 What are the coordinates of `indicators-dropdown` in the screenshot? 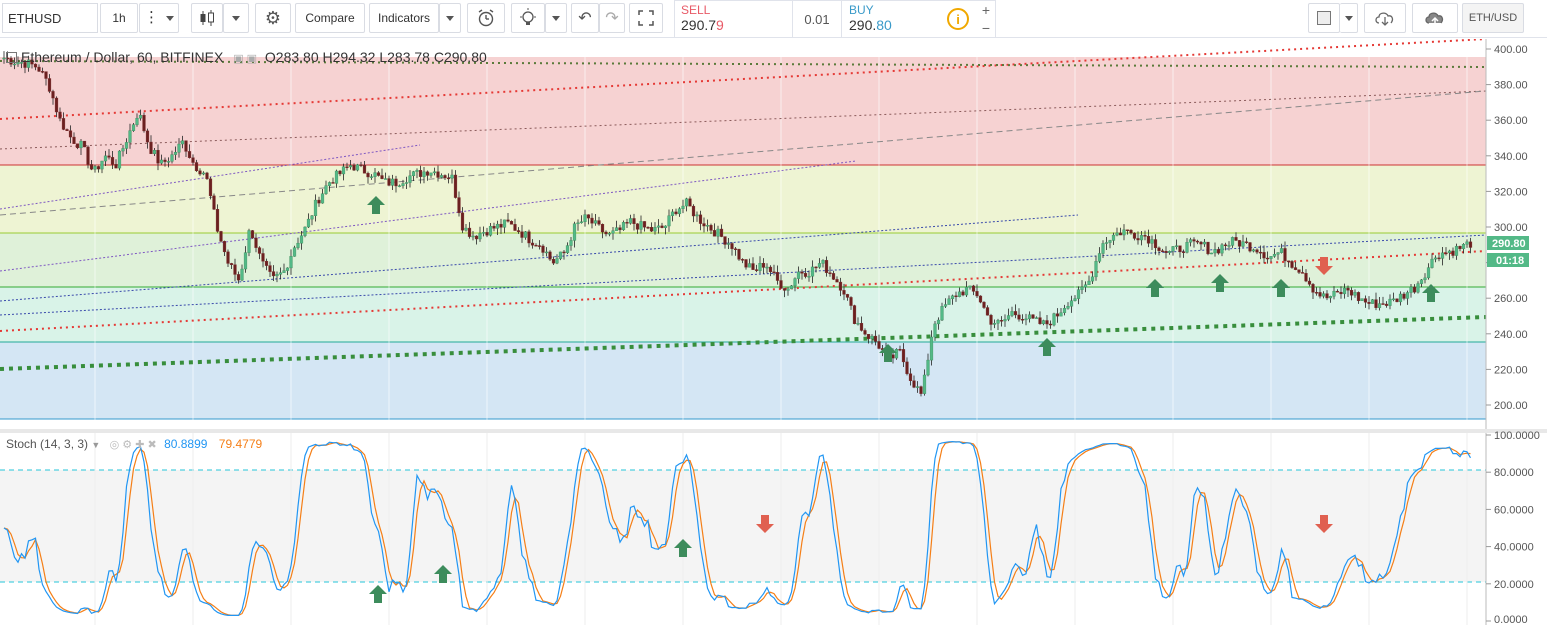 It's located at (450, 18).